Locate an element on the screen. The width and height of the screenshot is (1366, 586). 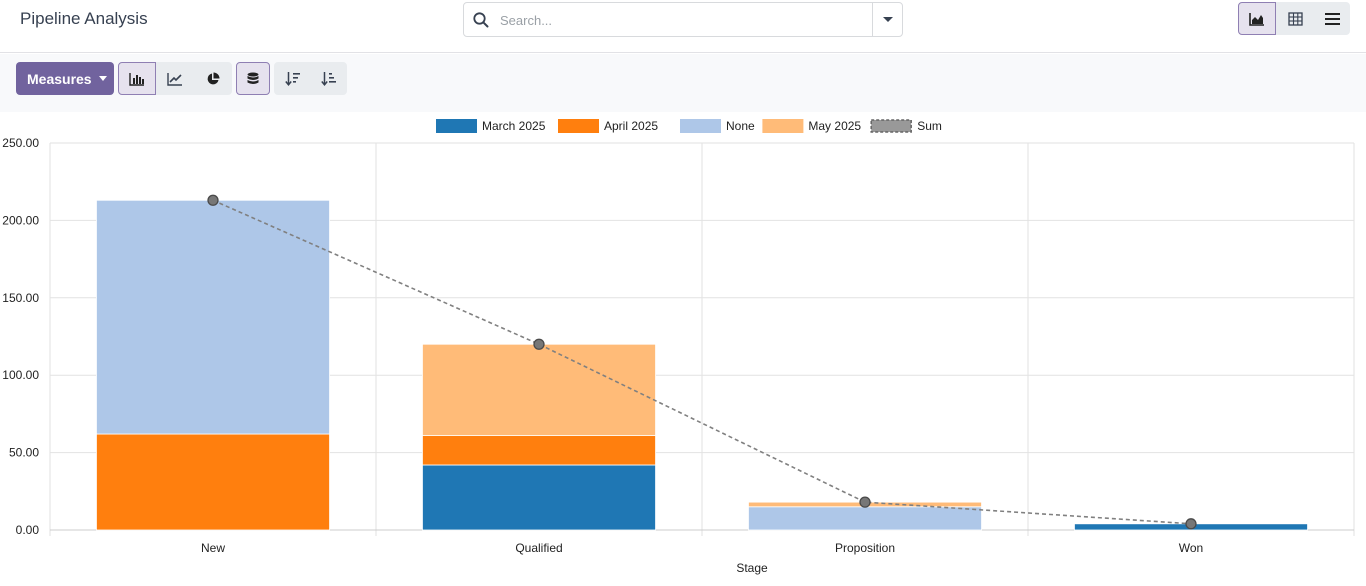
stacked-group is located at coordinates (253, 78).